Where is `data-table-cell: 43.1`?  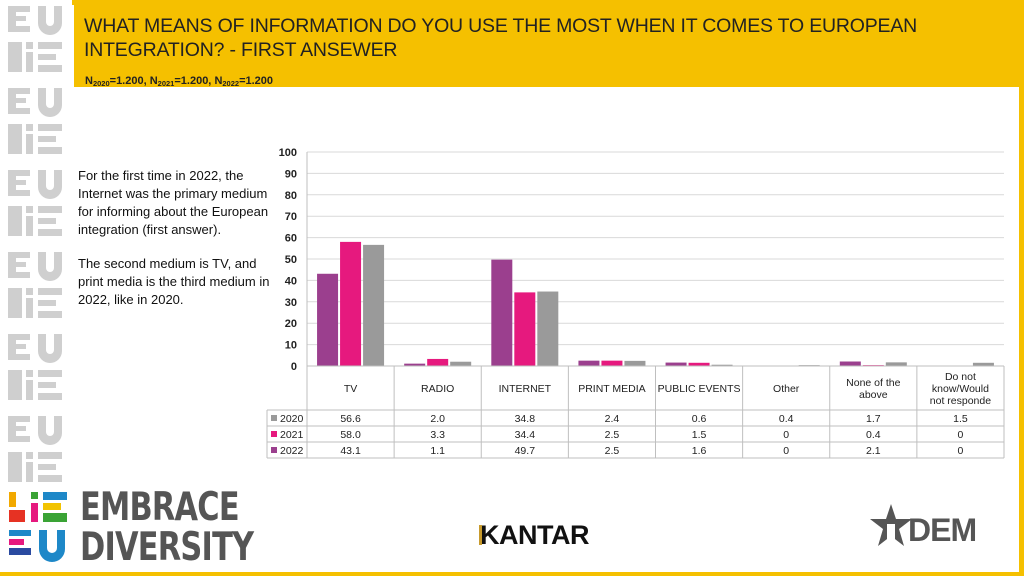
data-table-cell: 43.1 is located at coordinates (350, 451).